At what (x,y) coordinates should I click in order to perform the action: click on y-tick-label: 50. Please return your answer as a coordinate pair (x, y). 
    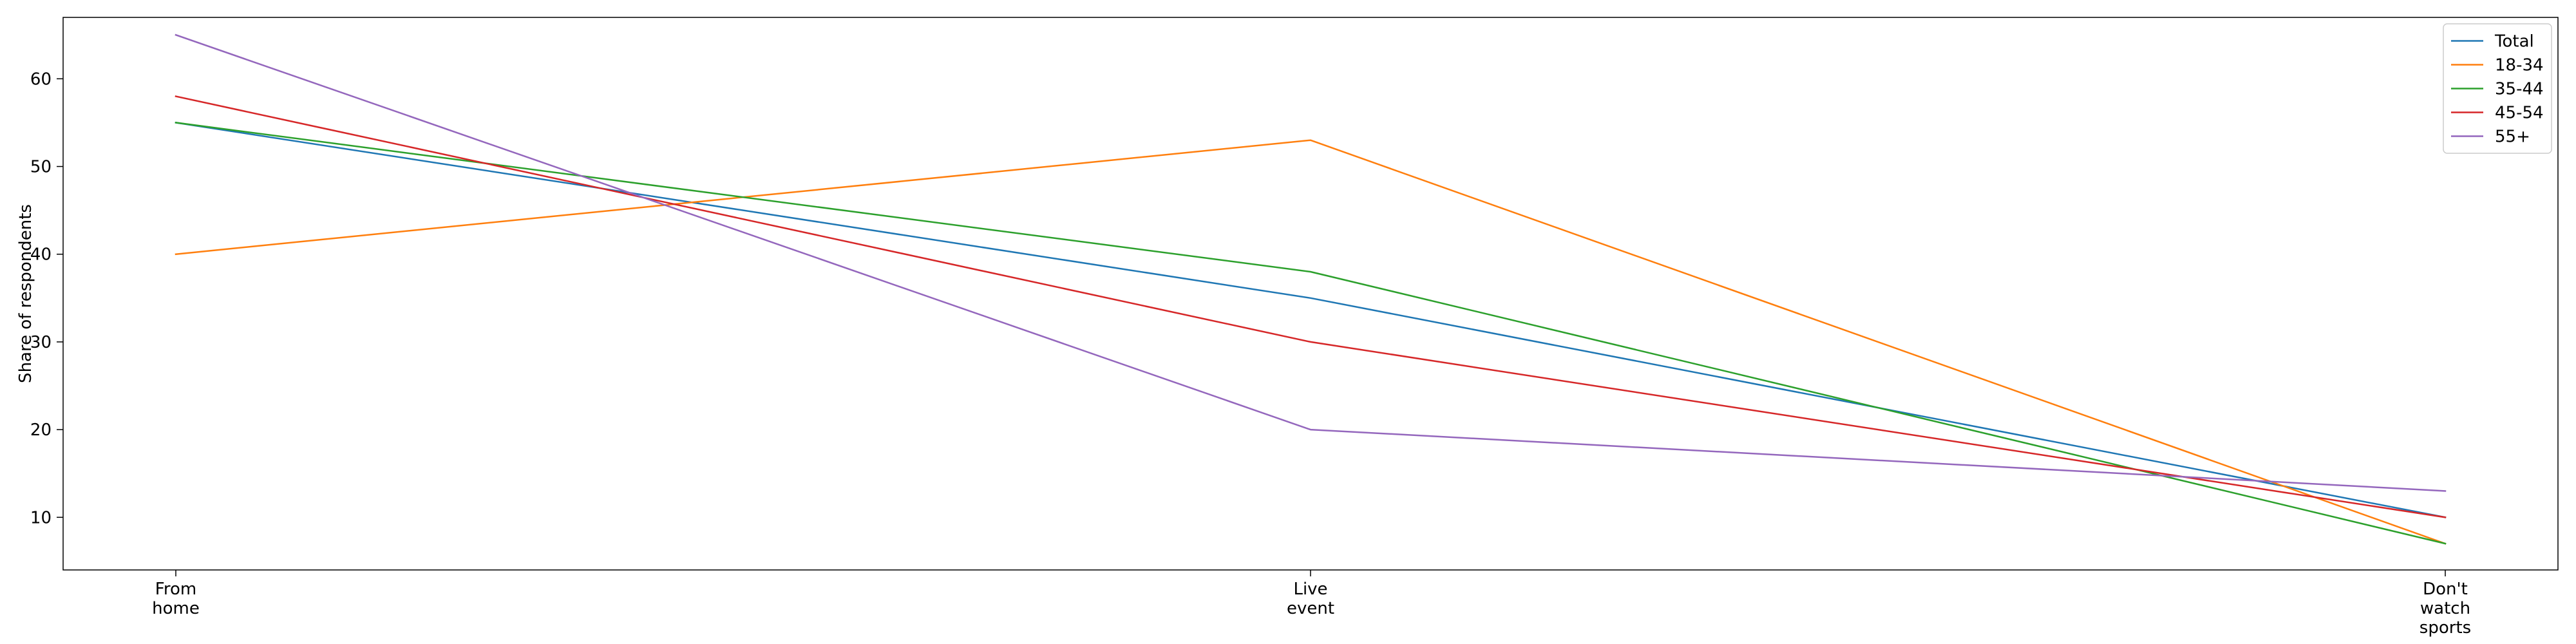
    Looking at the image, I should click on (41, 167).